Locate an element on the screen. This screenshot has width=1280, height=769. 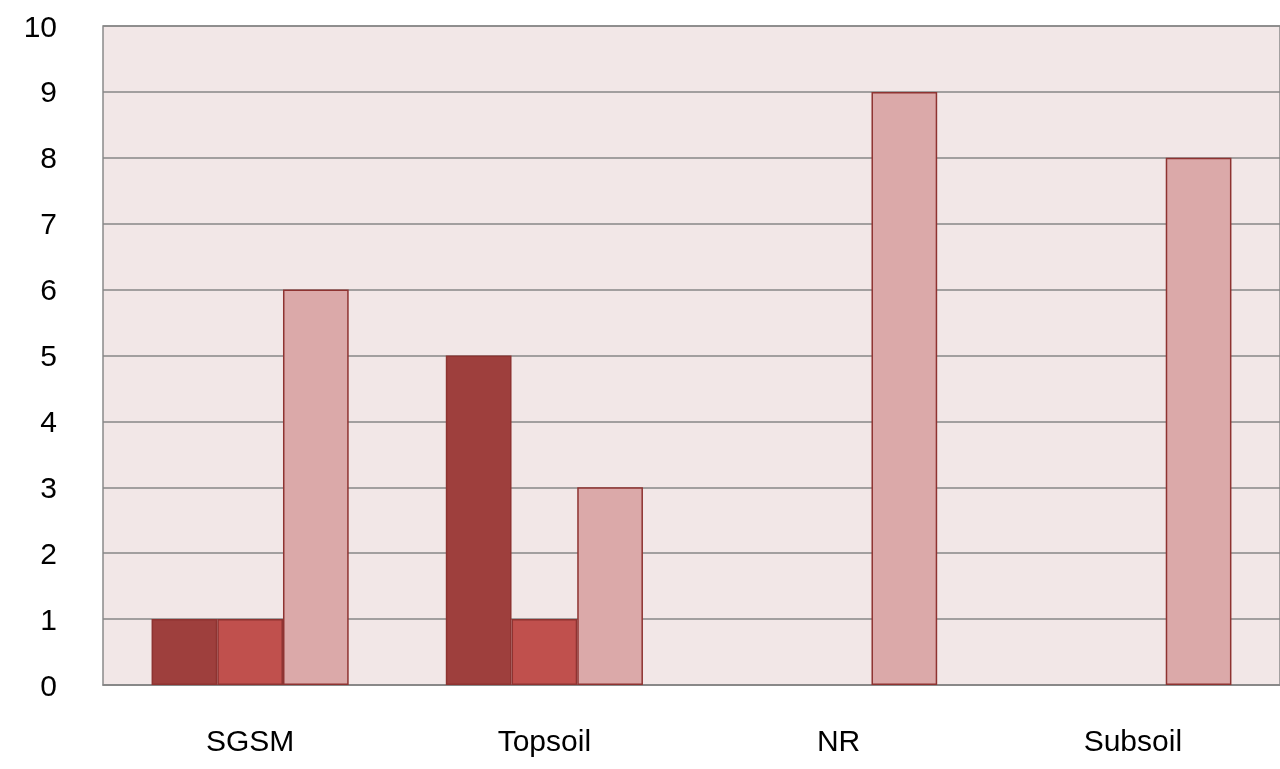
y-tick-label: 8 is located at coordinates (48, 158).